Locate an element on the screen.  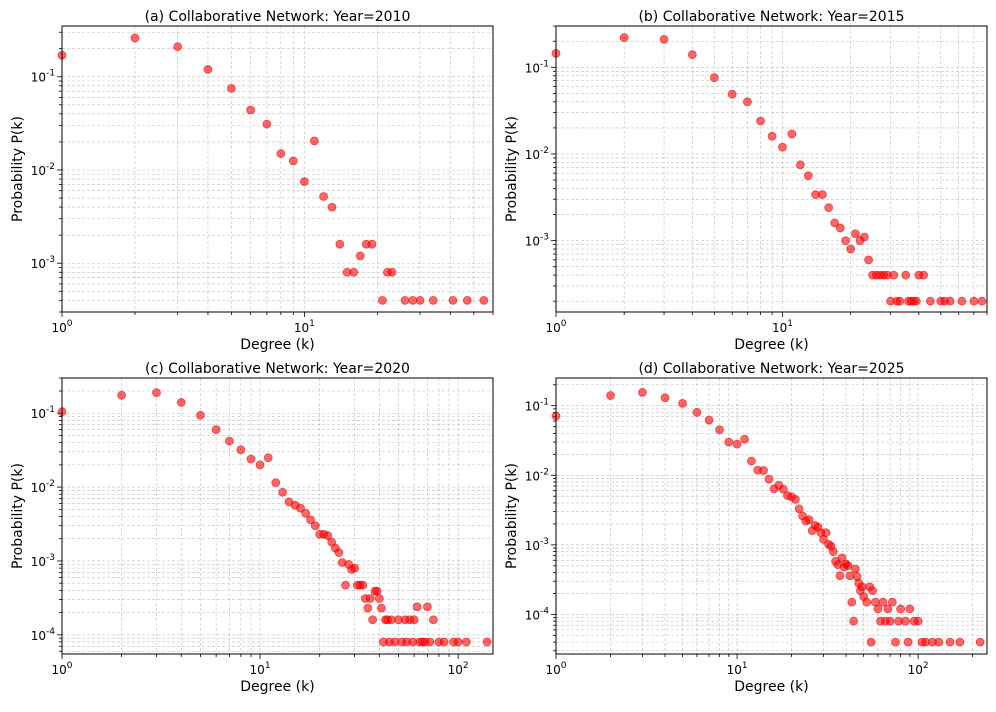
y-tick-label: 10⁻⁴ is located at coordinates (537, 614).